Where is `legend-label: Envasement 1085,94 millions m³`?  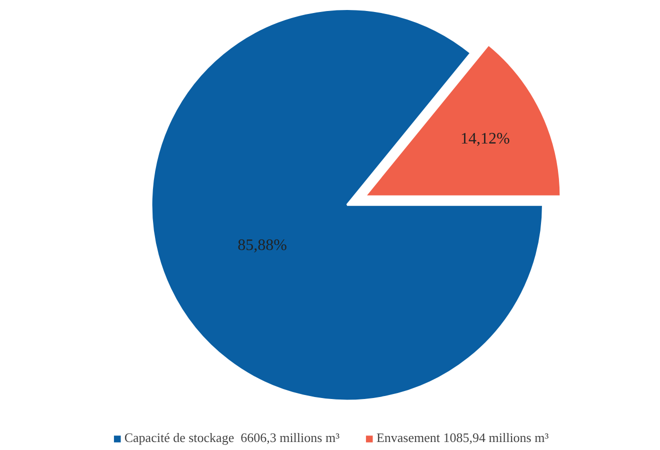 legend-label: Envasement 1085,94 millions m³ is located at coordinates (462, 438).